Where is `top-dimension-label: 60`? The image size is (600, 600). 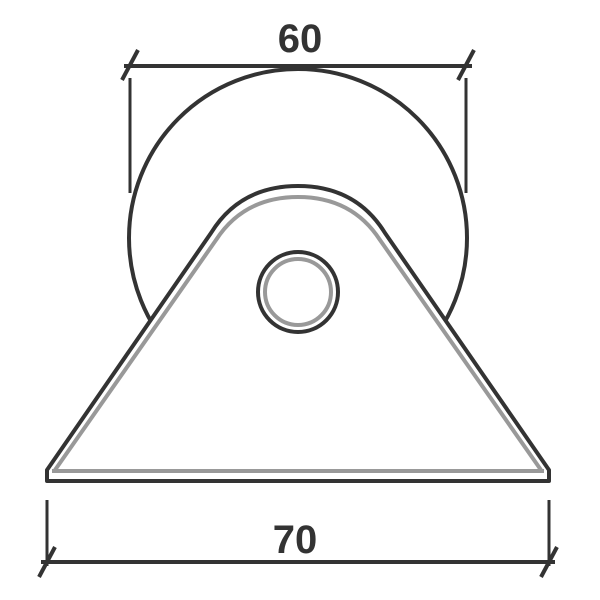 top-dimension-label: 60 is located at coordinates (300, 39).